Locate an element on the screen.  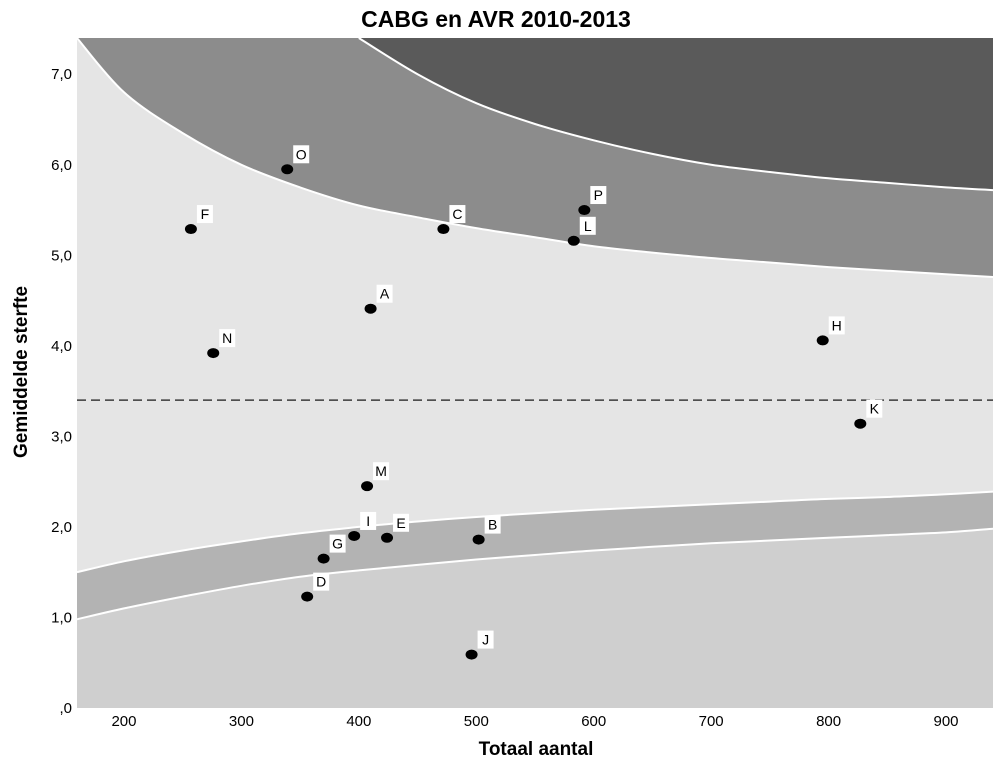
x-tick-label: 300 is located at coordinates (241, 721).